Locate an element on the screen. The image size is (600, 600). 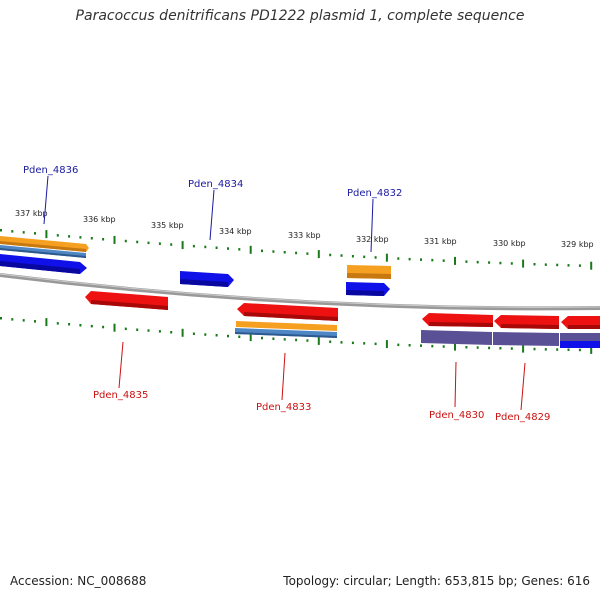
orange-feature-shade is located at coordinates (43, 246).